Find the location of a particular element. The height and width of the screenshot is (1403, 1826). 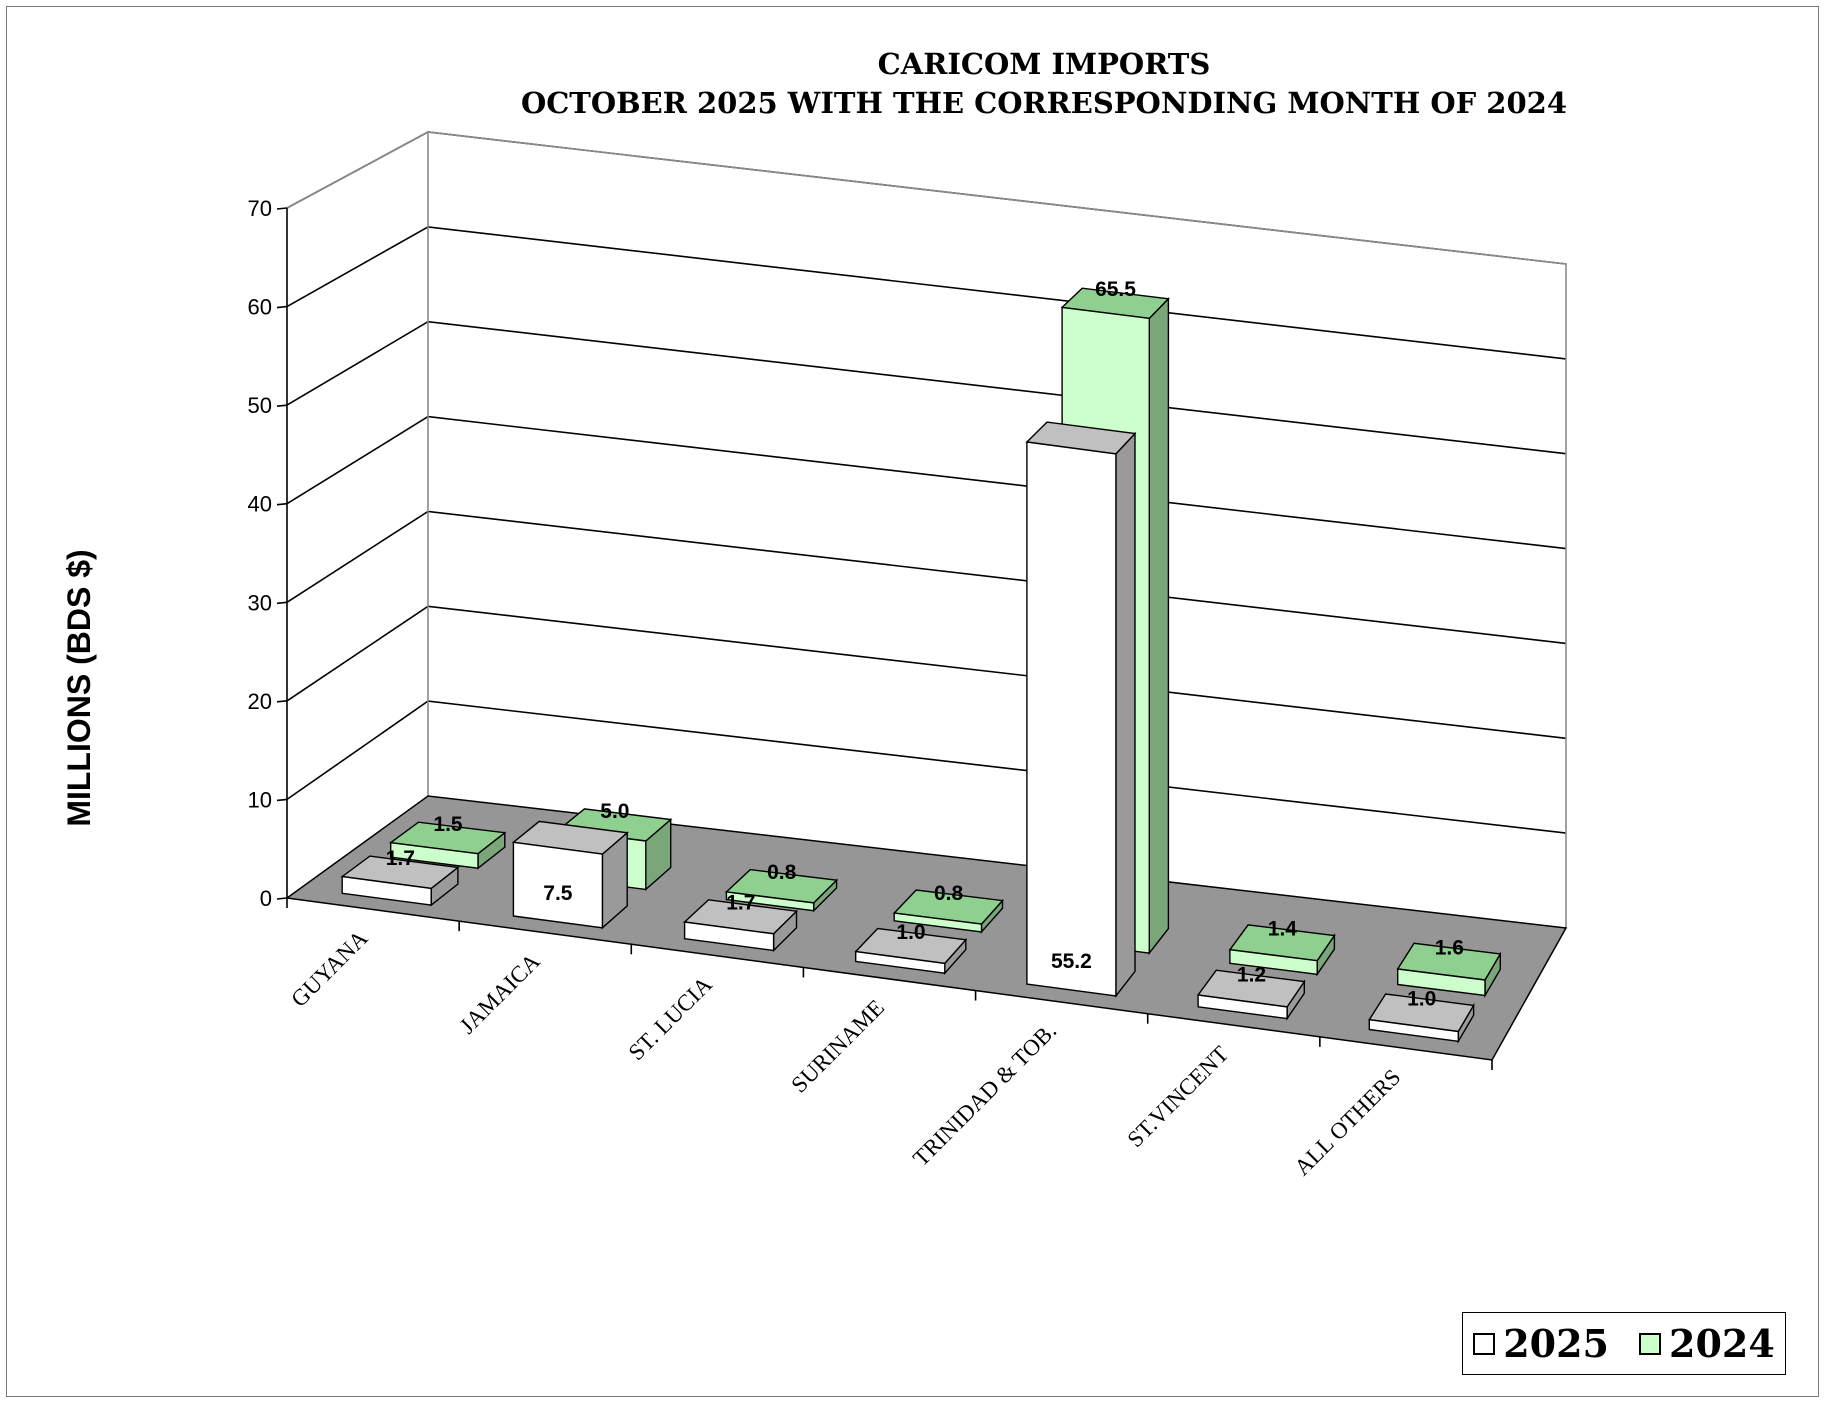

y-tick-label: 0 is located at coordinates (266, 898).